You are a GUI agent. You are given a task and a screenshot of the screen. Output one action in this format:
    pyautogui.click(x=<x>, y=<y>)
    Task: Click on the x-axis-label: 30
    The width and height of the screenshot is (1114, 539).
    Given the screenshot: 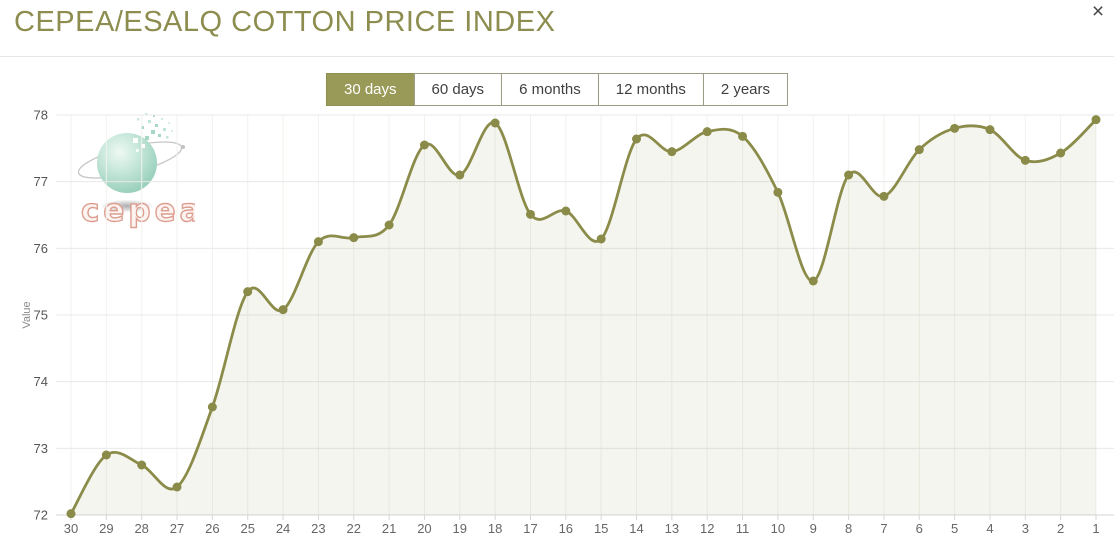 What is the action you would take?
    pyautogui.click(x=71, y=528)
    